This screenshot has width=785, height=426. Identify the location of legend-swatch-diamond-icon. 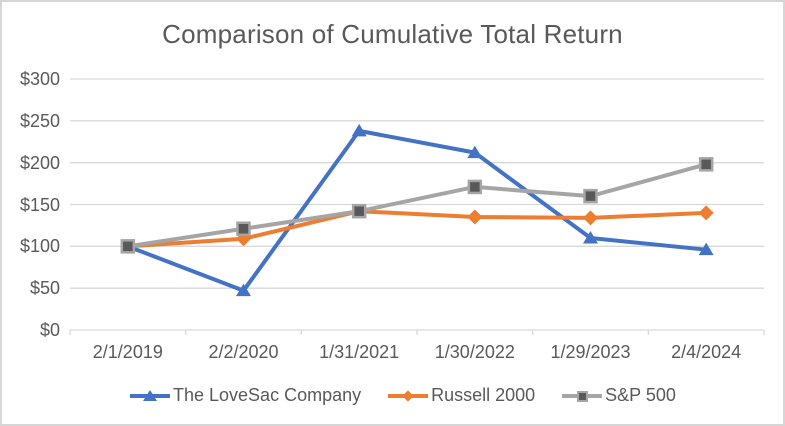
(408, 395).